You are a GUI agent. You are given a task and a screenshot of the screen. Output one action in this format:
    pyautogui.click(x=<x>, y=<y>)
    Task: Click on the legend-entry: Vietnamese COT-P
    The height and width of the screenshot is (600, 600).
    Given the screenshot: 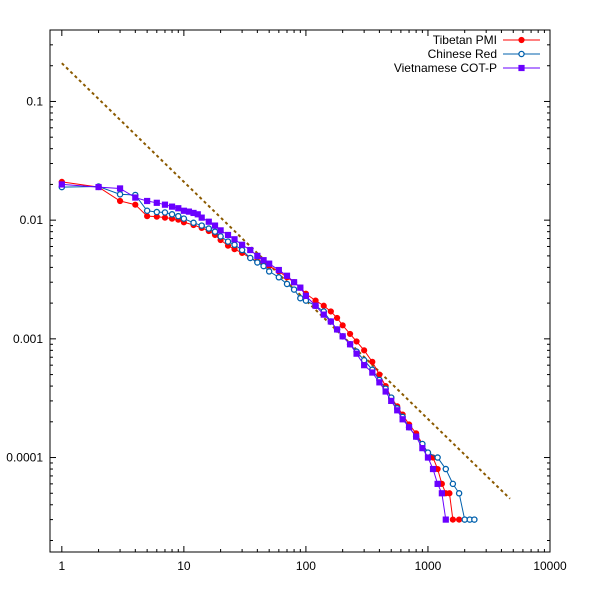 What is the action you would take?
    pyautogui.click(x=467, y=68)
    